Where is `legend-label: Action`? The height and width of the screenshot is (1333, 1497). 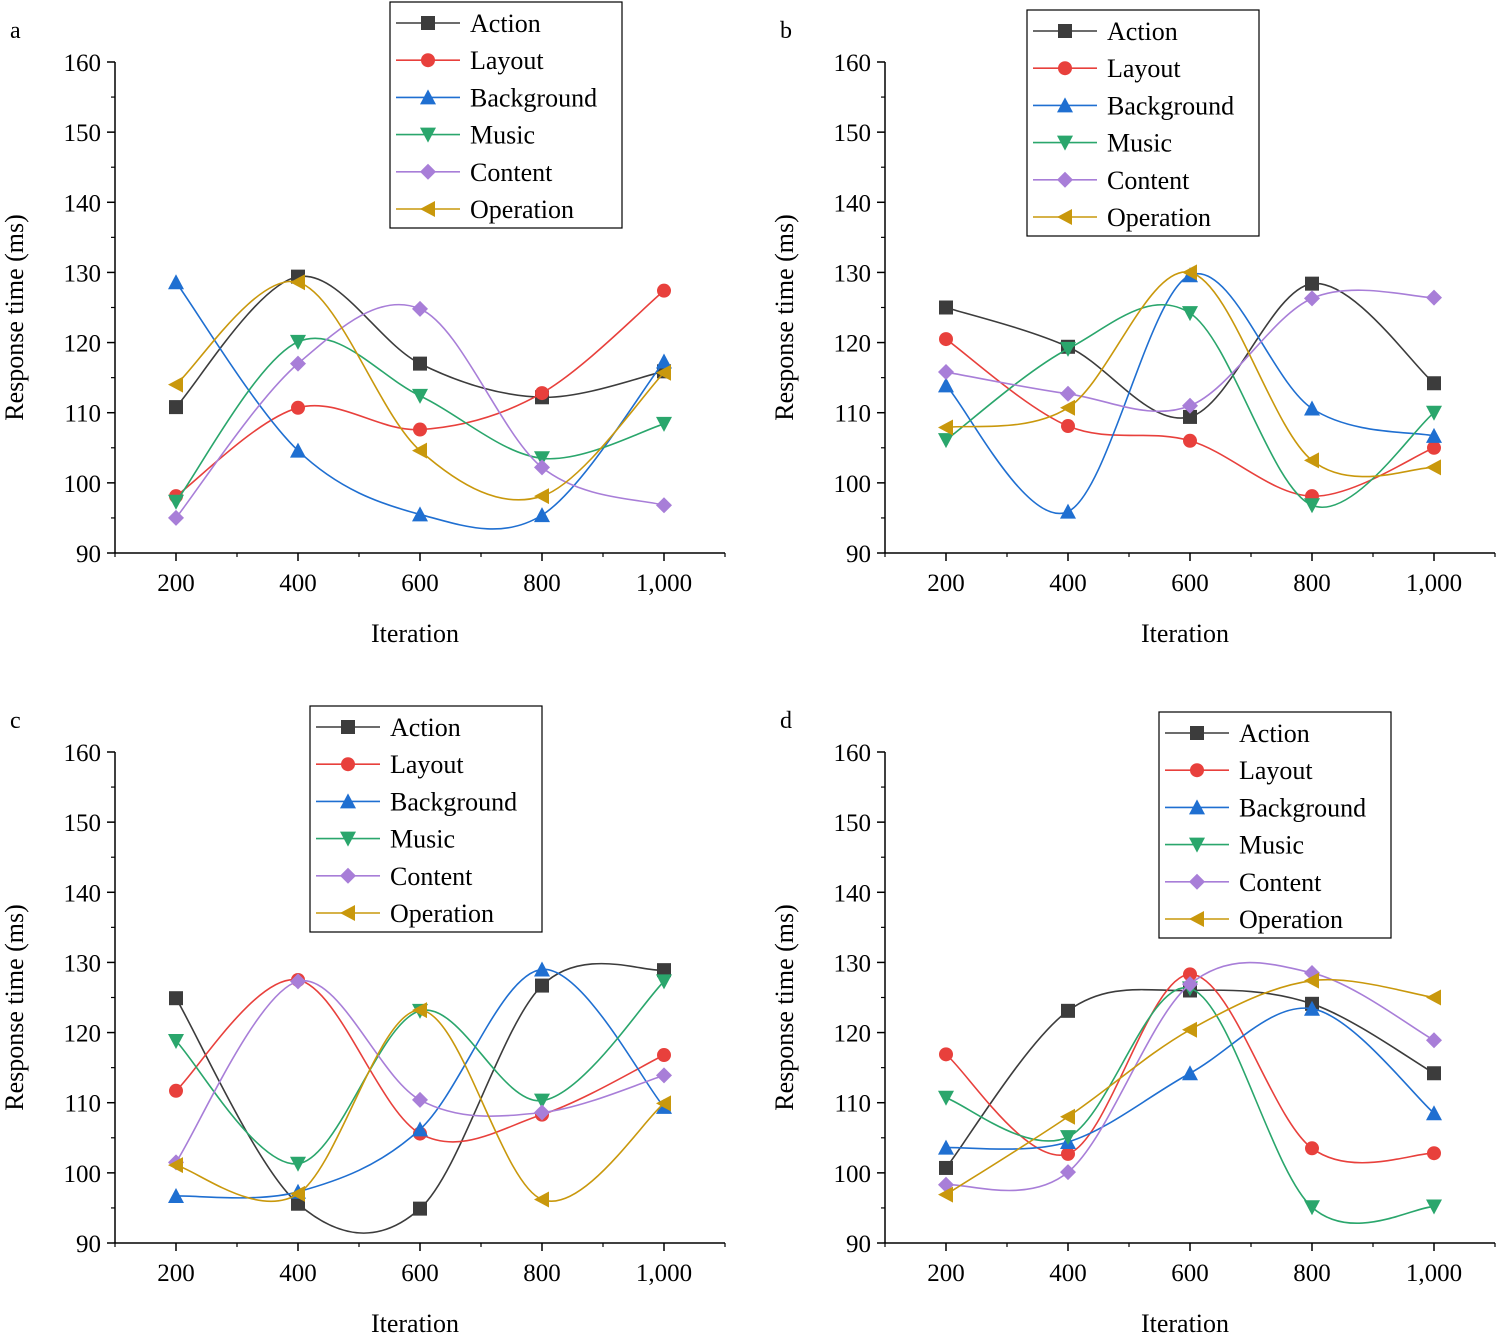
legend-label: Action is located at coordinates (1274, 733).